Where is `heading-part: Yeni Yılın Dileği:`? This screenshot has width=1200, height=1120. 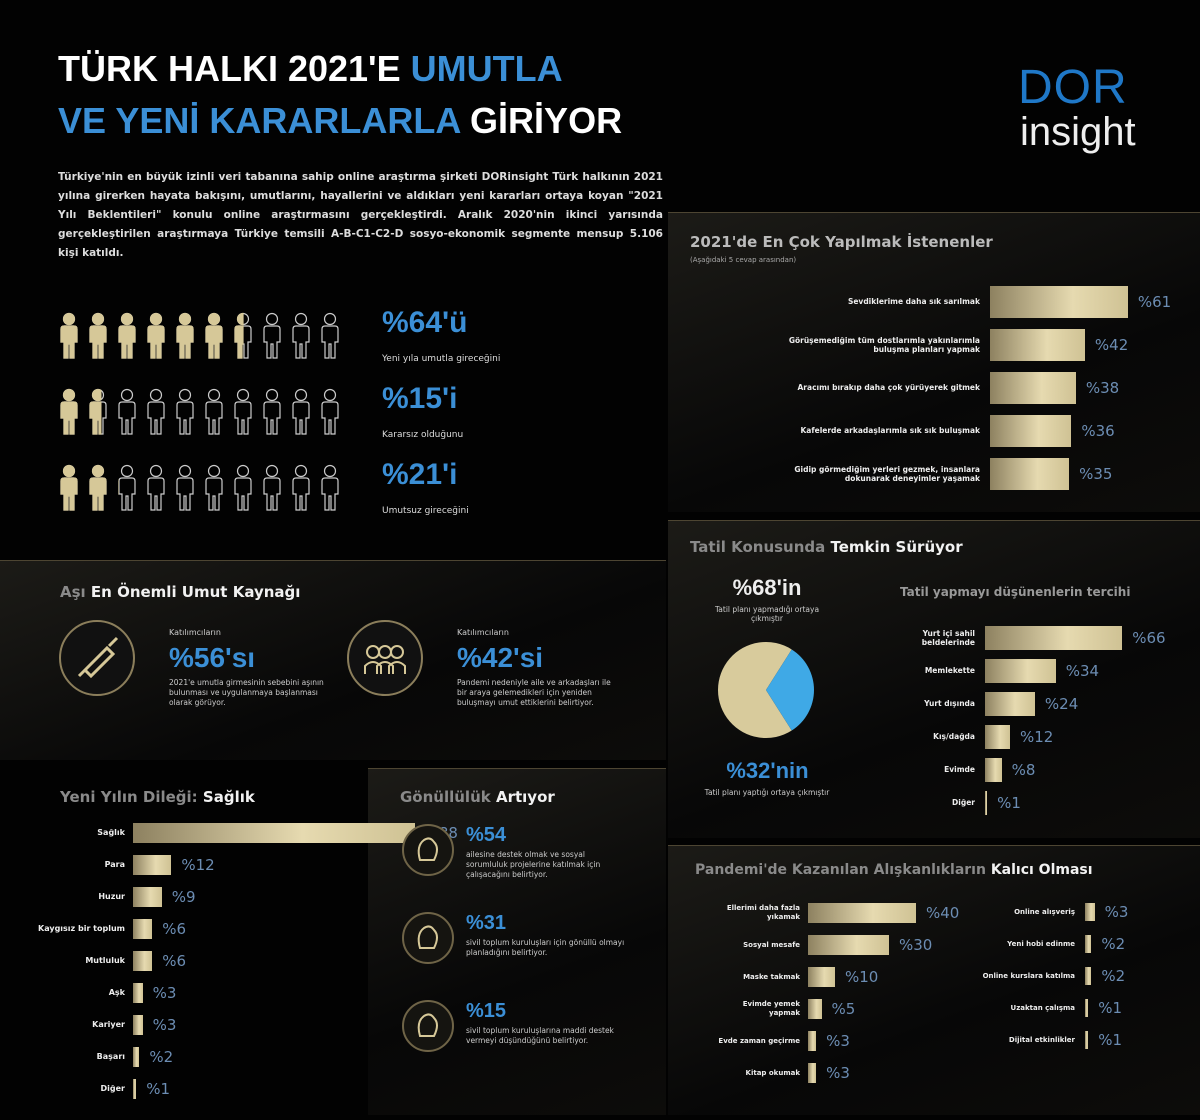
heading-part: Yeni Yılın Dileği: is located at coordinates (129, 797).